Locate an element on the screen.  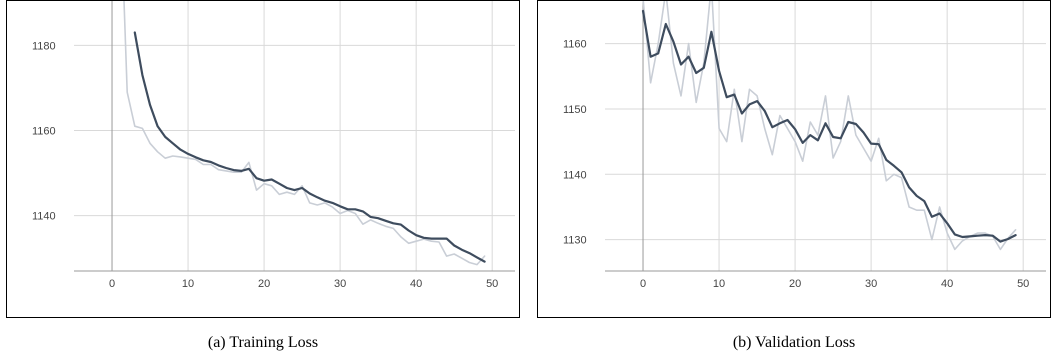
y-tick-label: 1150 is located at coordinates (575, 110).